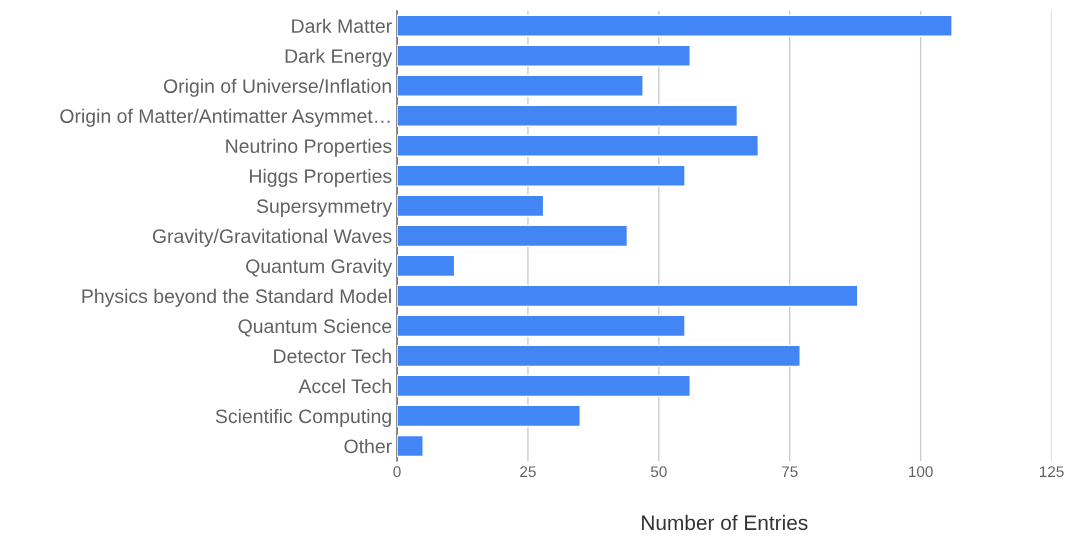 This screenshot has height=536, width=1073. What do you see at coordinates (790, 472) in the screenshot?
I see `x-tick-label: 75` at bounding box center [790, 472].